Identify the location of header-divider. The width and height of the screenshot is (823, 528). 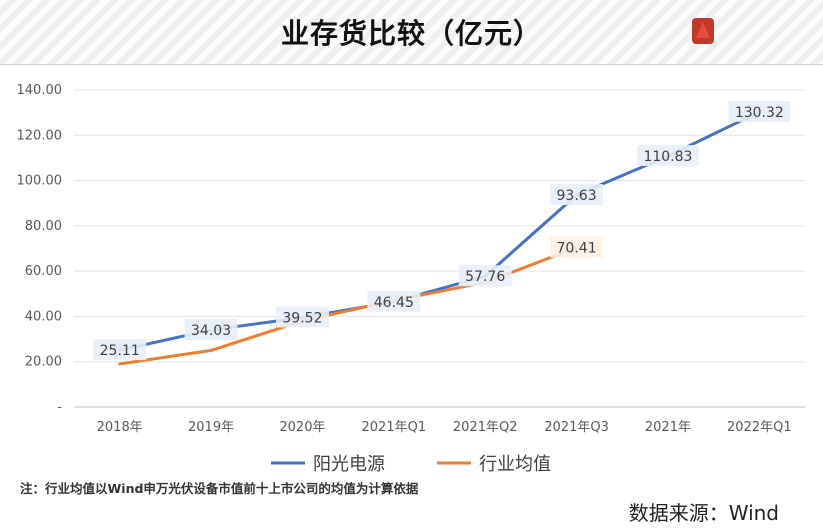
(411, 64).